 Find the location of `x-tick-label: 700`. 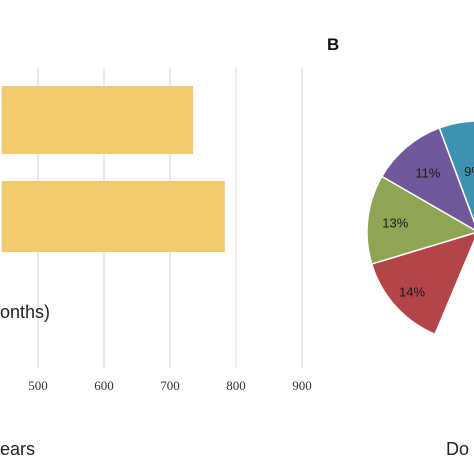

x-tick-label: 700 is located at coordinates (170, 385).